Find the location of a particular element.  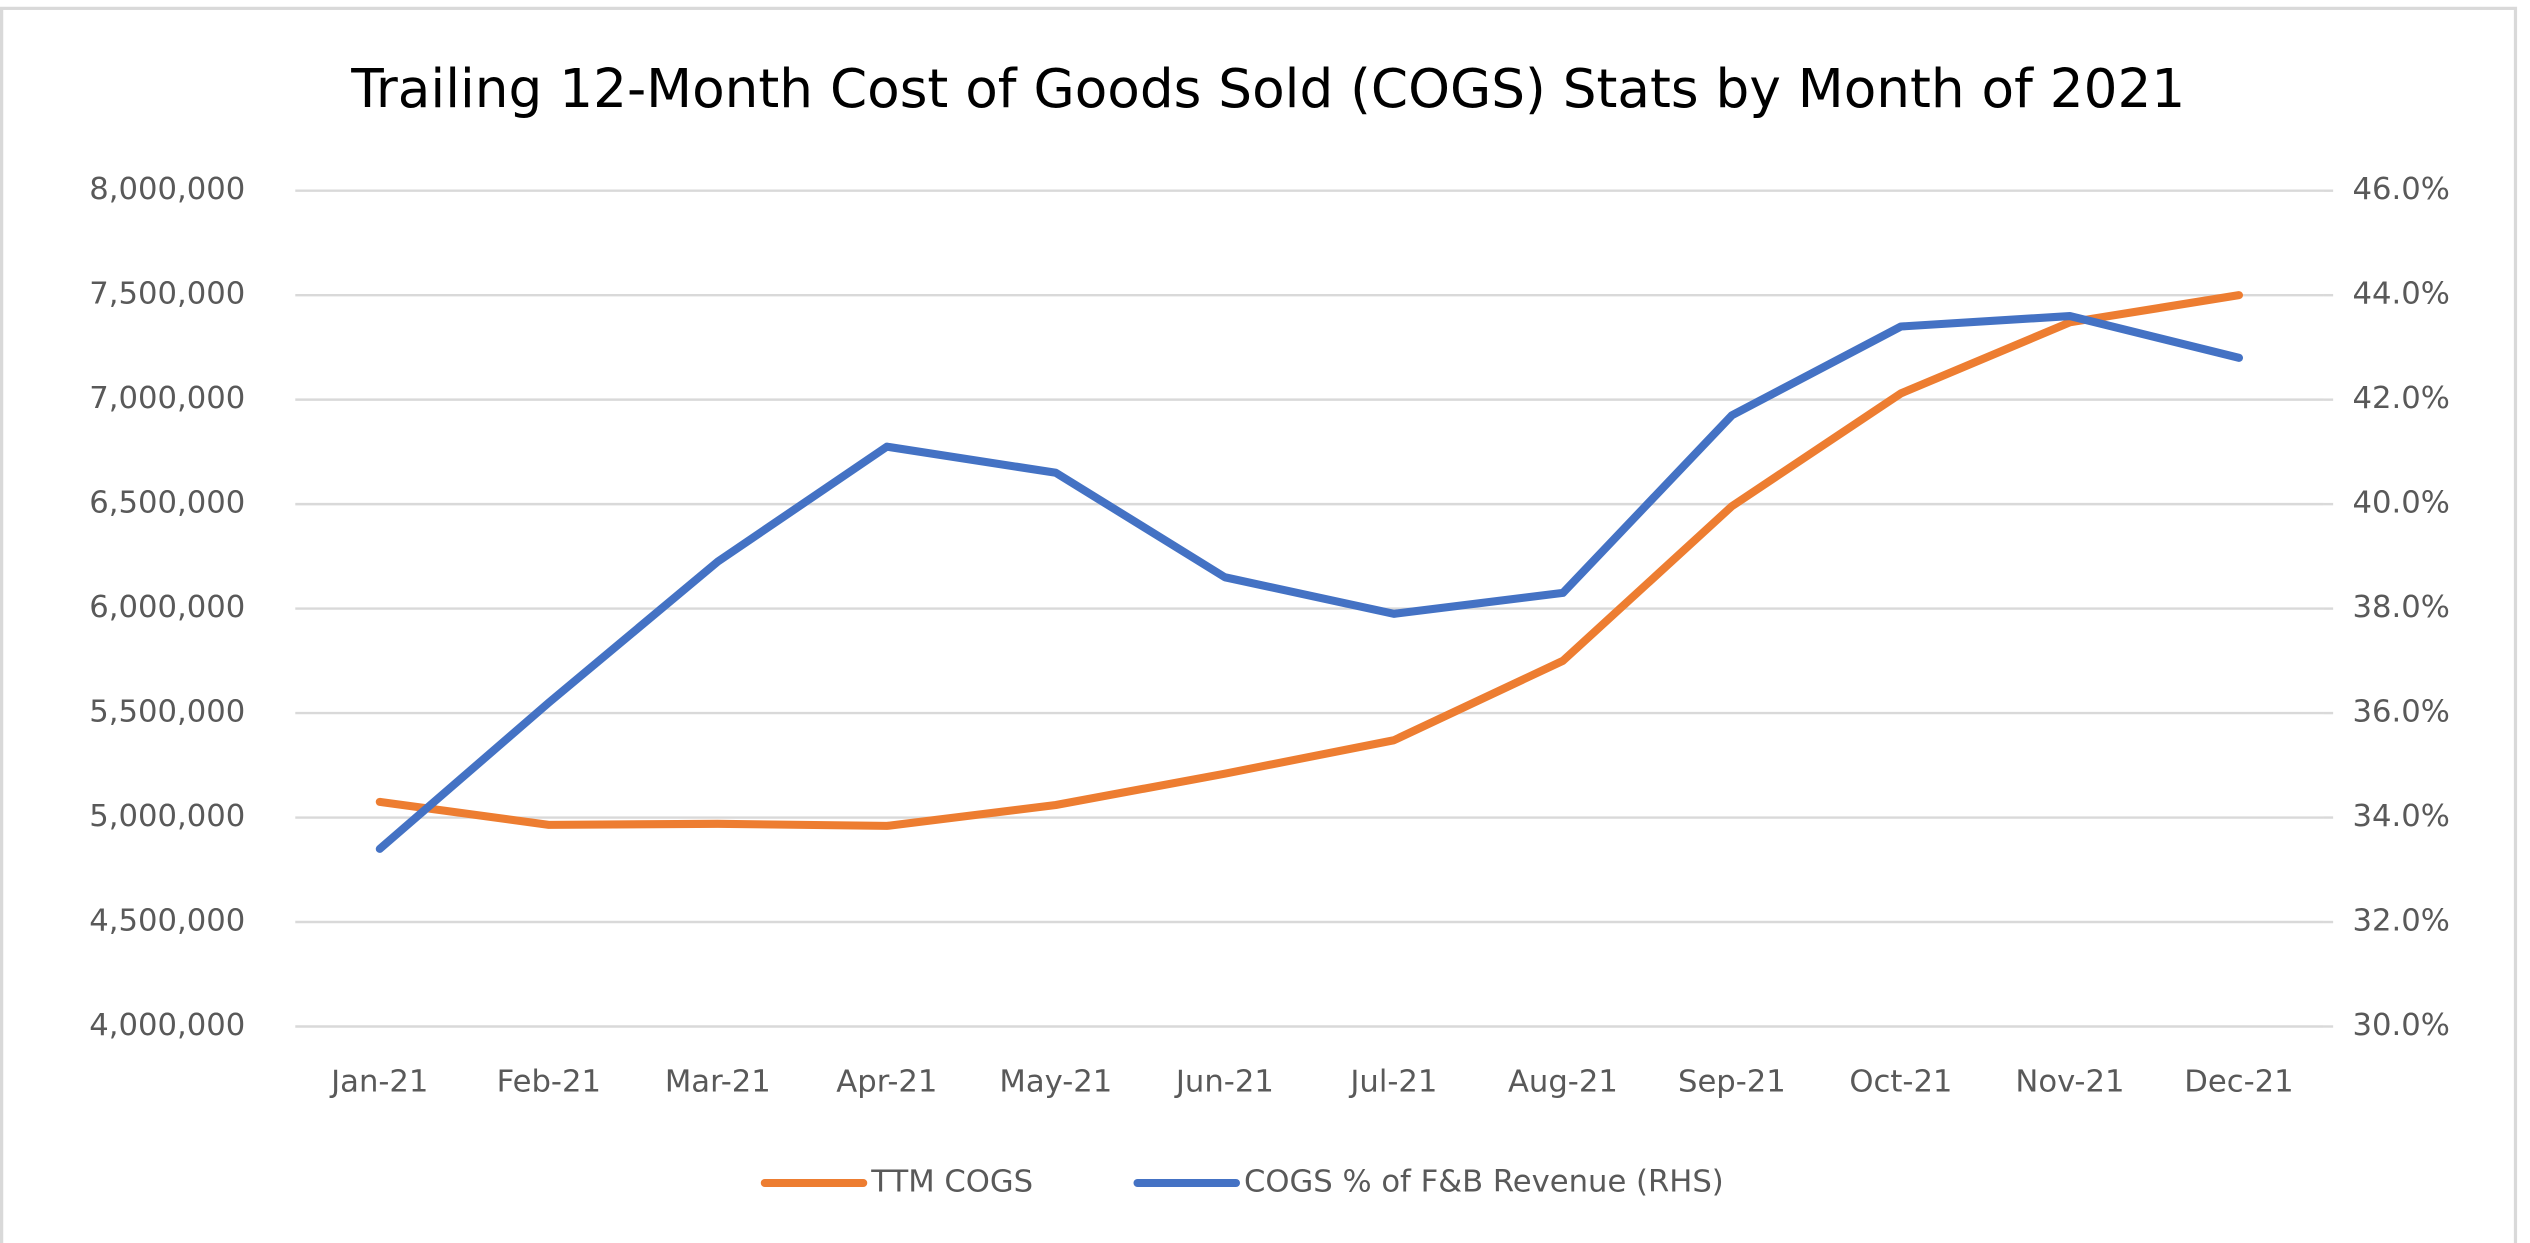

y2-tick-label: 40.0% is located at coordinates (2401, 503).